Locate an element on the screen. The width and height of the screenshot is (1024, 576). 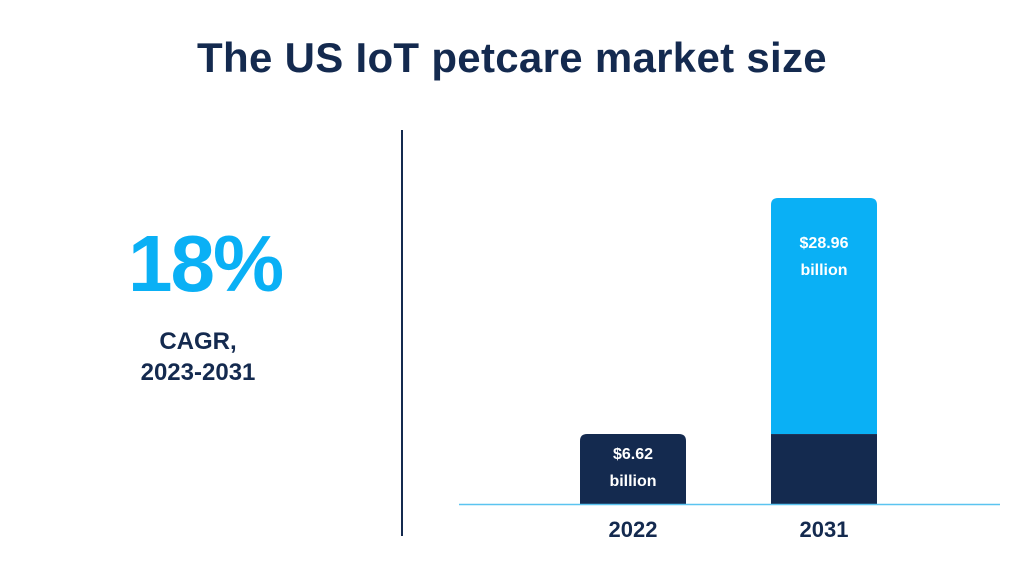
vertical-divider is located at coordinates (402, 333).